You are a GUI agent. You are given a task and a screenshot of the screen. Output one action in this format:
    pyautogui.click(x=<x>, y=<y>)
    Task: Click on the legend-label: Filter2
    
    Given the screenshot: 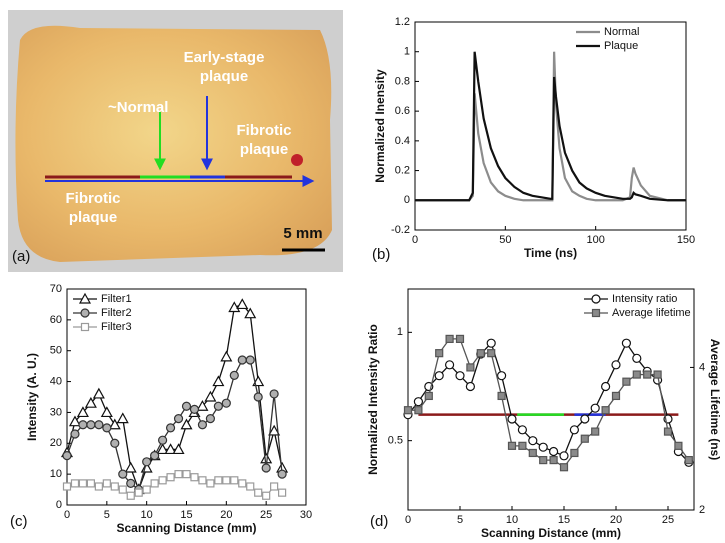 What is the action you would take?
    pyautogui.click(x=116, y=313)
    